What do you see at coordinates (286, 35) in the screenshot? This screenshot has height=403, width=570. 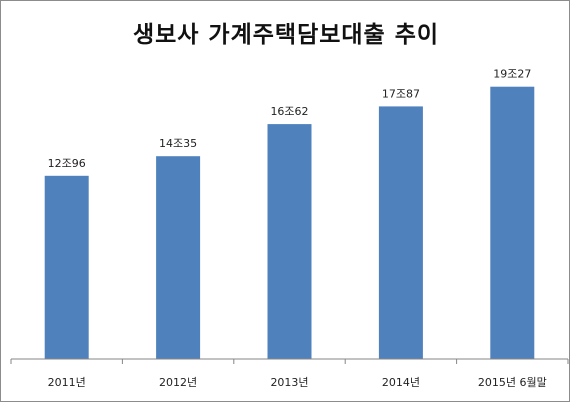 I see `chart-title: 생보사 가계주택담보대출 추이` at bounding box center [286, 35].